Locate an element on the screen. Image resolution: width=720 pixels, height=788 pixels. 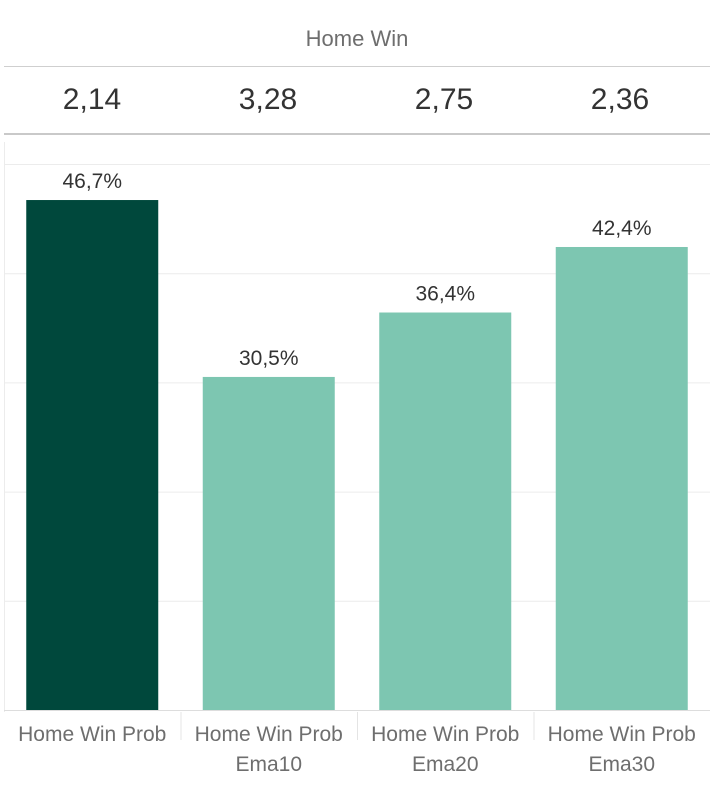
odds-value-home-win-prob: 2,14 is located at coordinates (92, 99).